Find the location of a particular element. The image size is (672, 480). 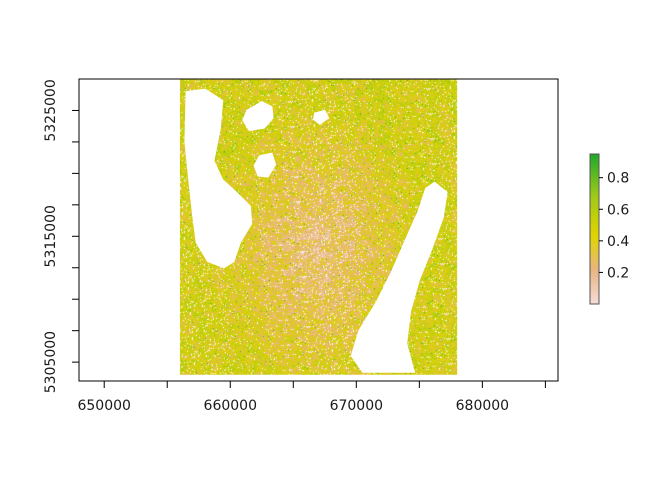

x-tick-label: 660000 is located at coordinates (230, 406).